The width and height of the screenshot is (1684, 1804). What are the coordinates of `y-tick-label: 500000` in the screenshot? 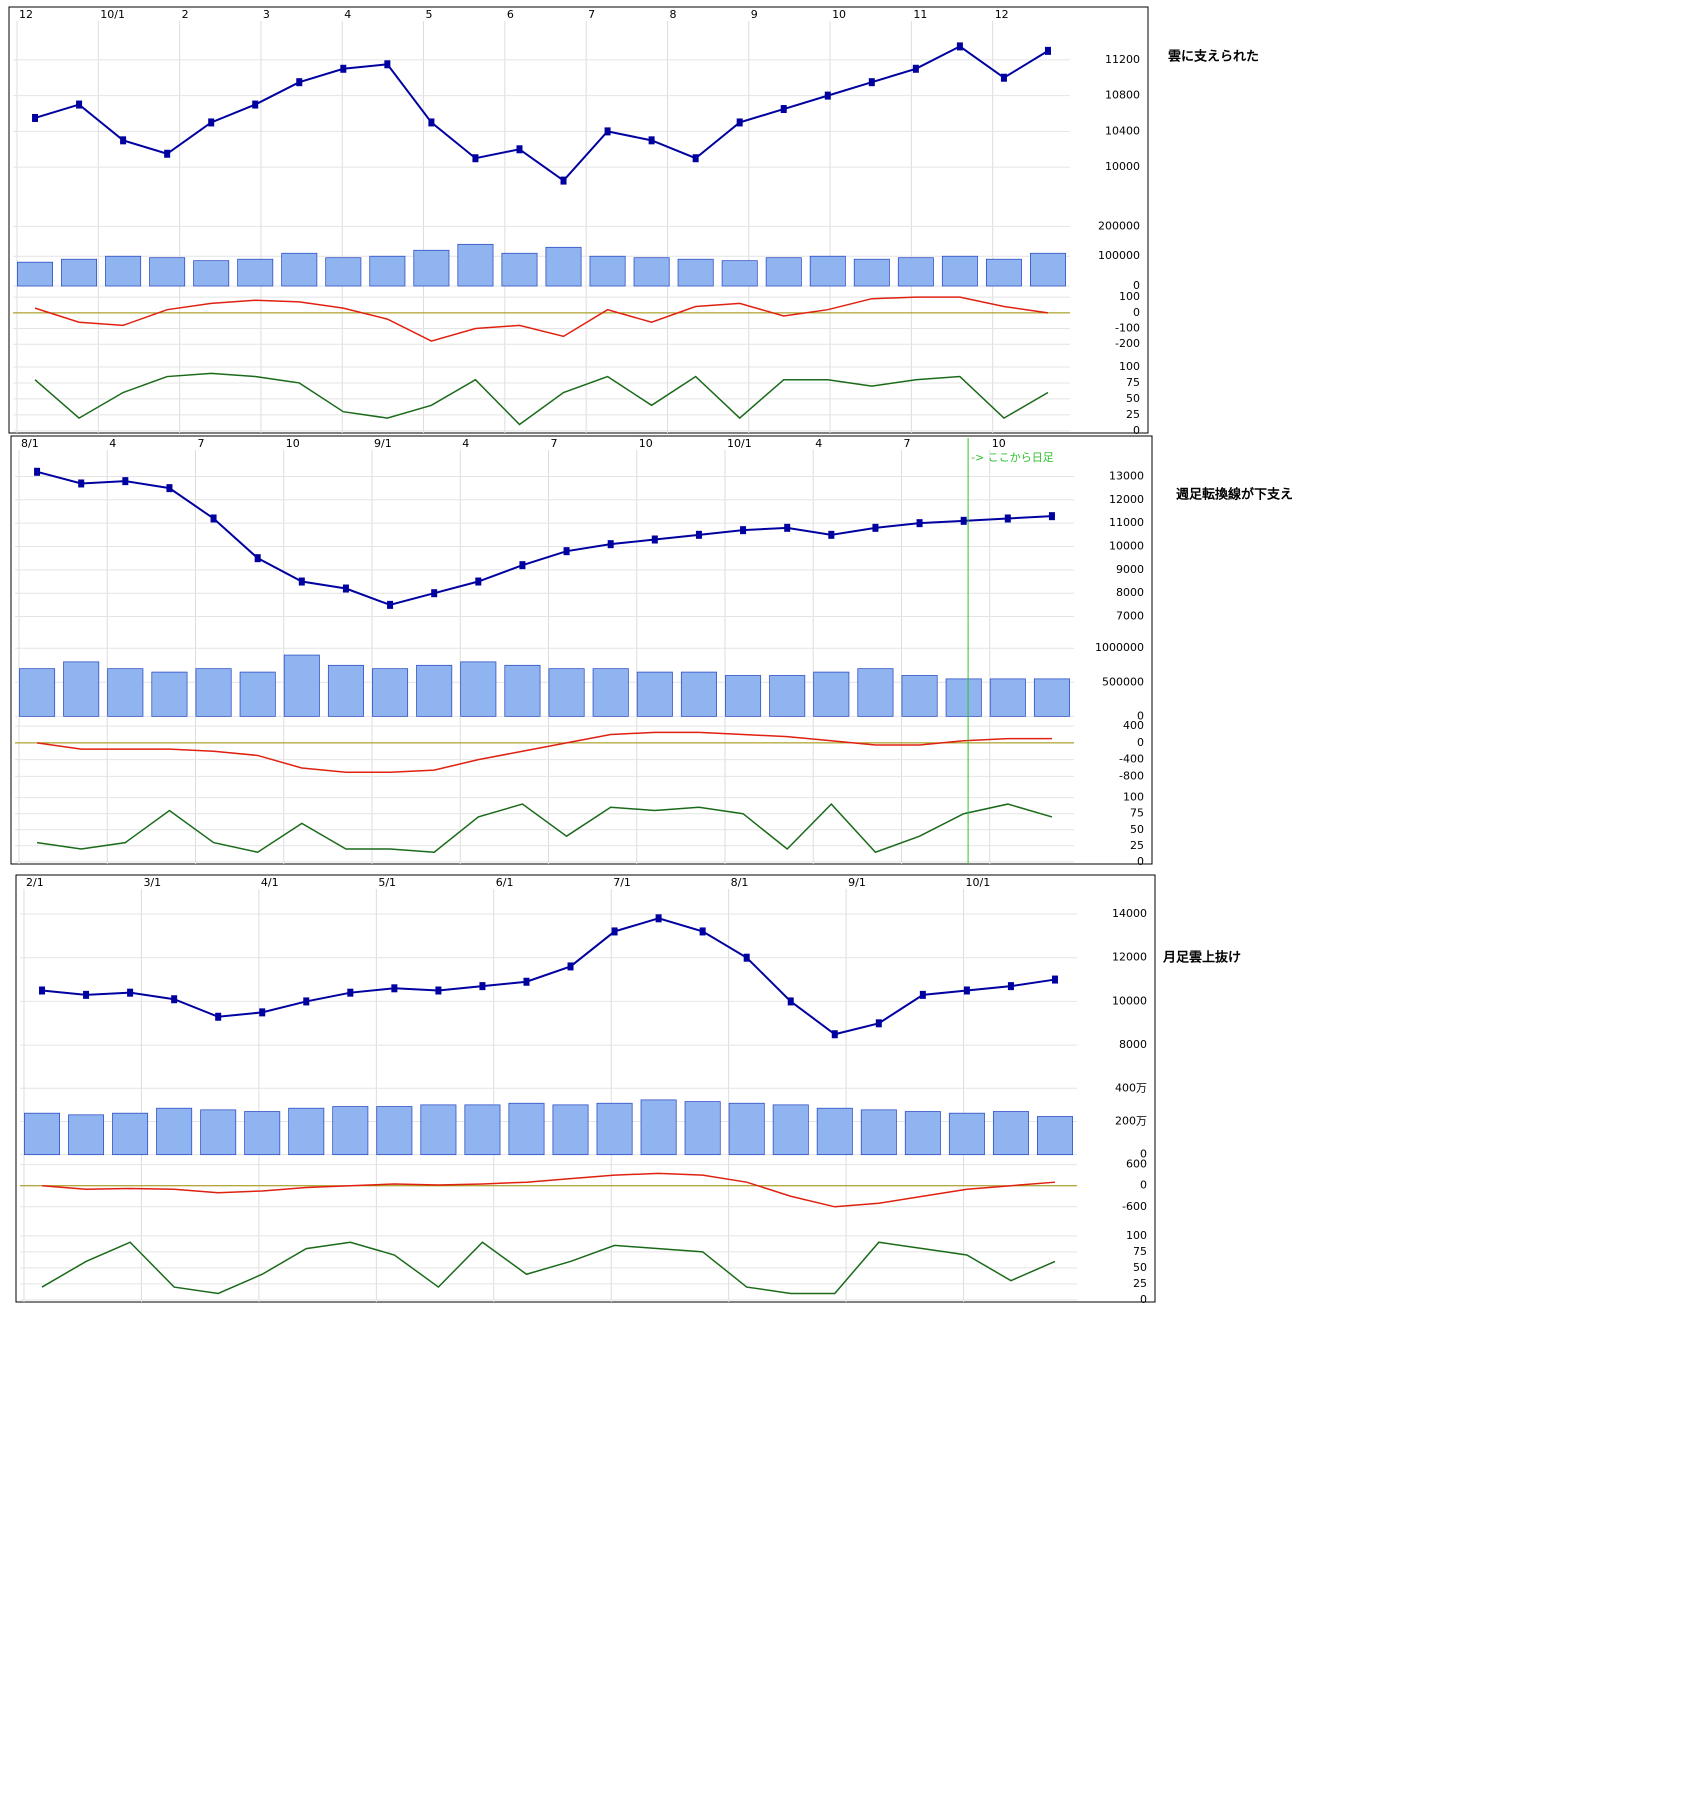 It's located at (1123, 681).